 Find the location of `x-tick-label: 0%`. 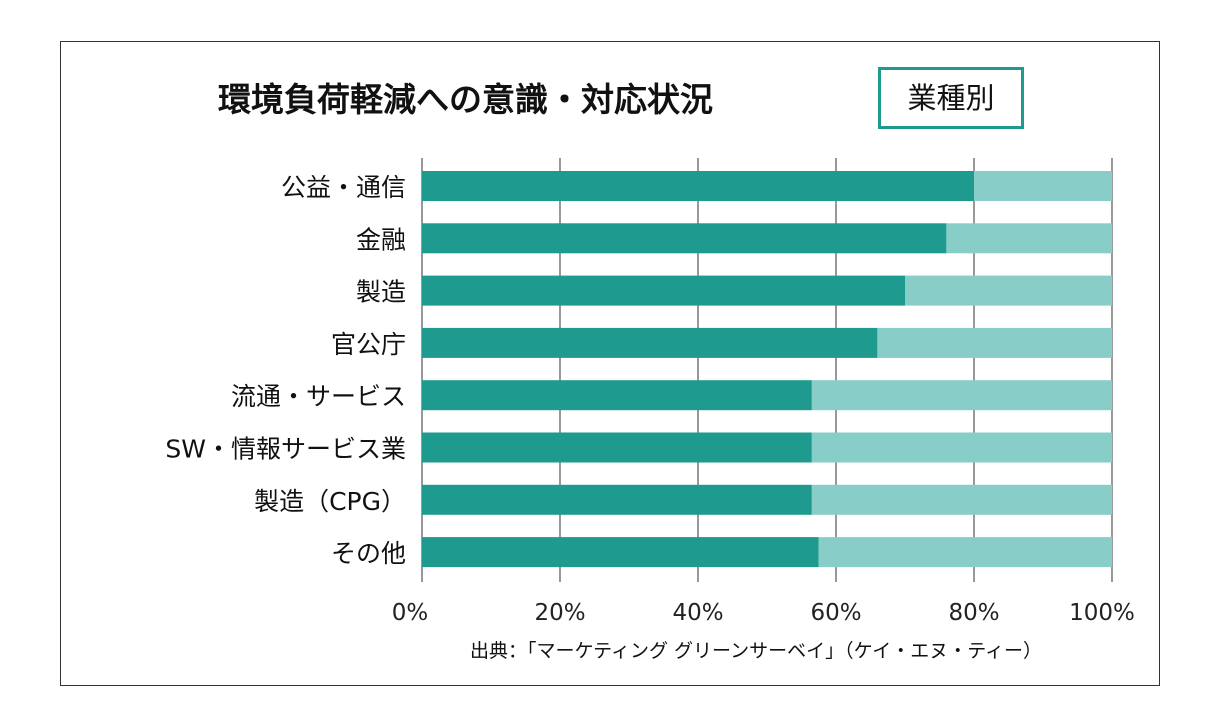

x-tick-label: 0% is located at coordinates (410, 613).